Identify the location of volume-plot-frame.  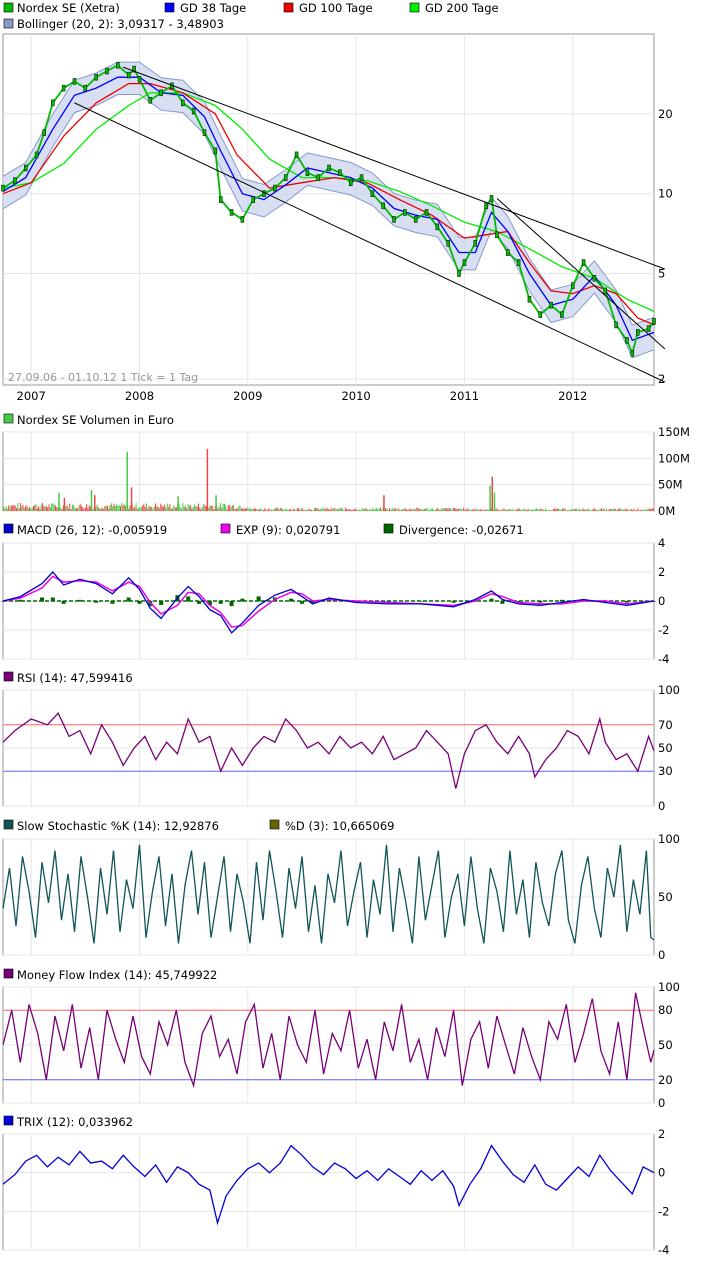
(328, 471).